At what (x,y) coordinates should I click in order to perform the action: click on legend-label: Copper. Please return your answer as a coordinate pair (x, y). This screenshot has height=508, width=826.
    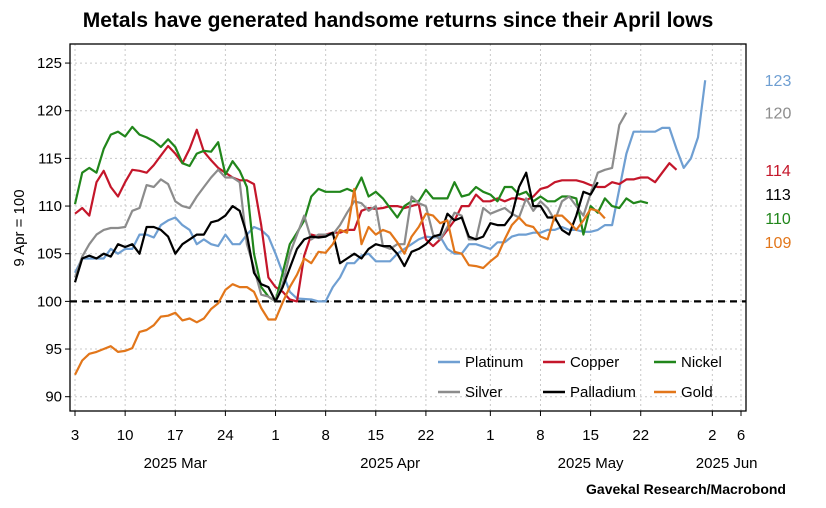
    Looking at the image, I should click on (594, 362).